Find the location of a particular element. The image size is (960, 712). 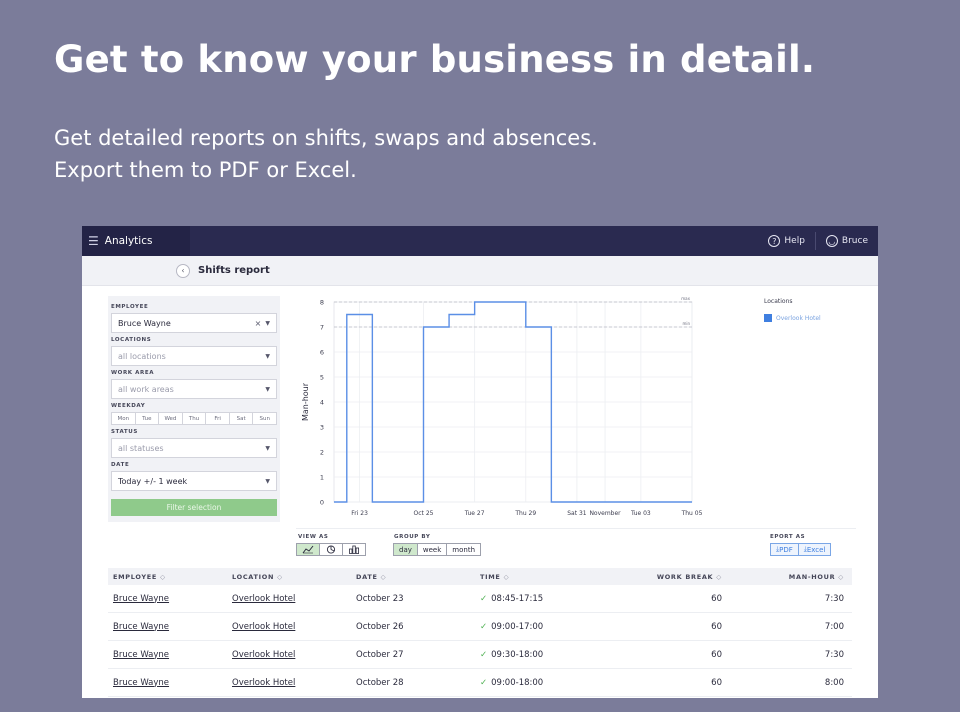

user-menu-button: ◡ Bruce is located at coordinates (847, 241).